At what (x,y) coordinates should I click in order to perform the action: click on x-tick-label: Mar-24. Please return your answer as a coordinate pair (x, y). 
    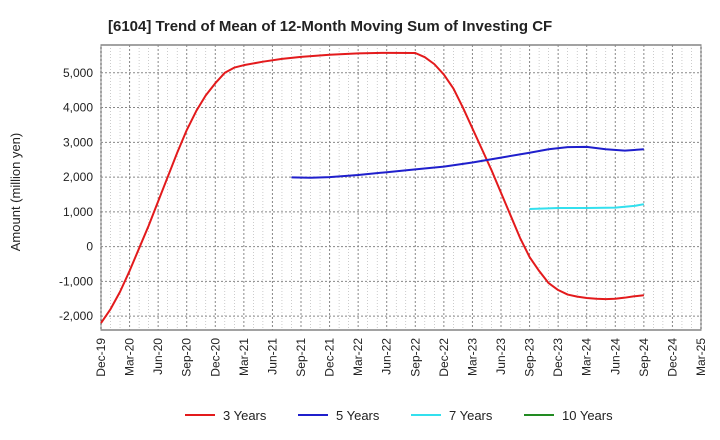
    Looking at the image, I should click on (587, 357).